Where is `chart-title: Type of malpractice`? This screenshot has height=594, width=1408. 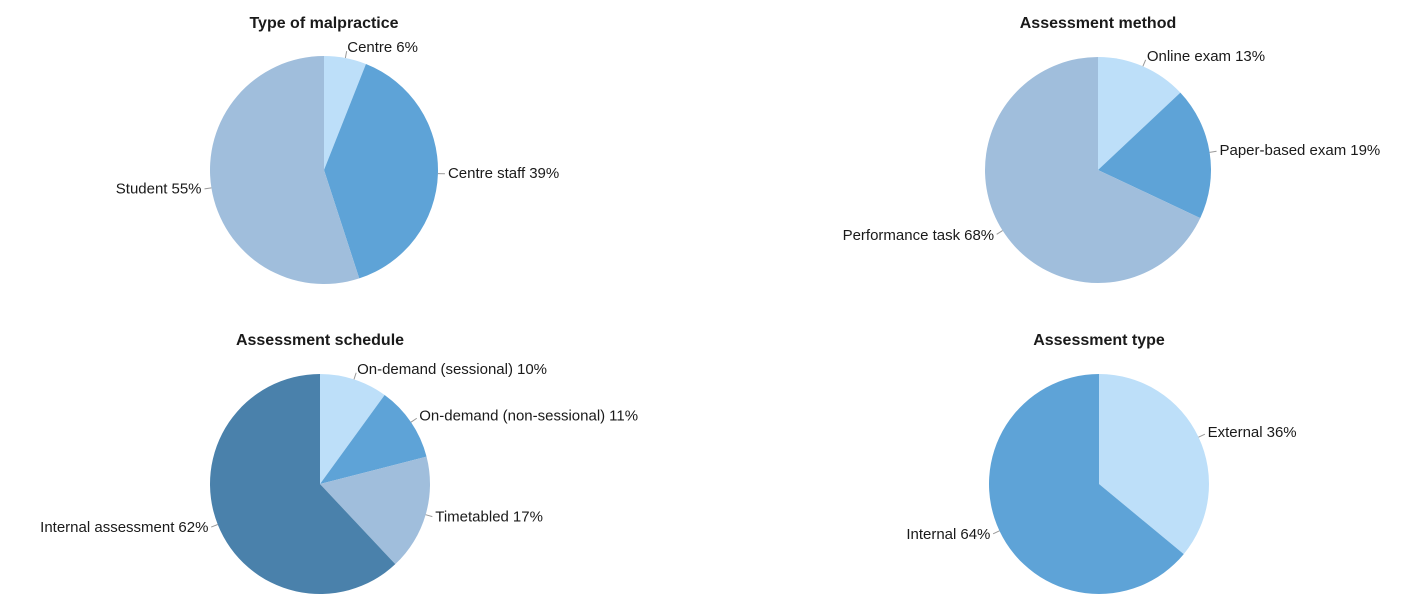 chart-title: Type of malpractice is located at coordinates (323, 23).